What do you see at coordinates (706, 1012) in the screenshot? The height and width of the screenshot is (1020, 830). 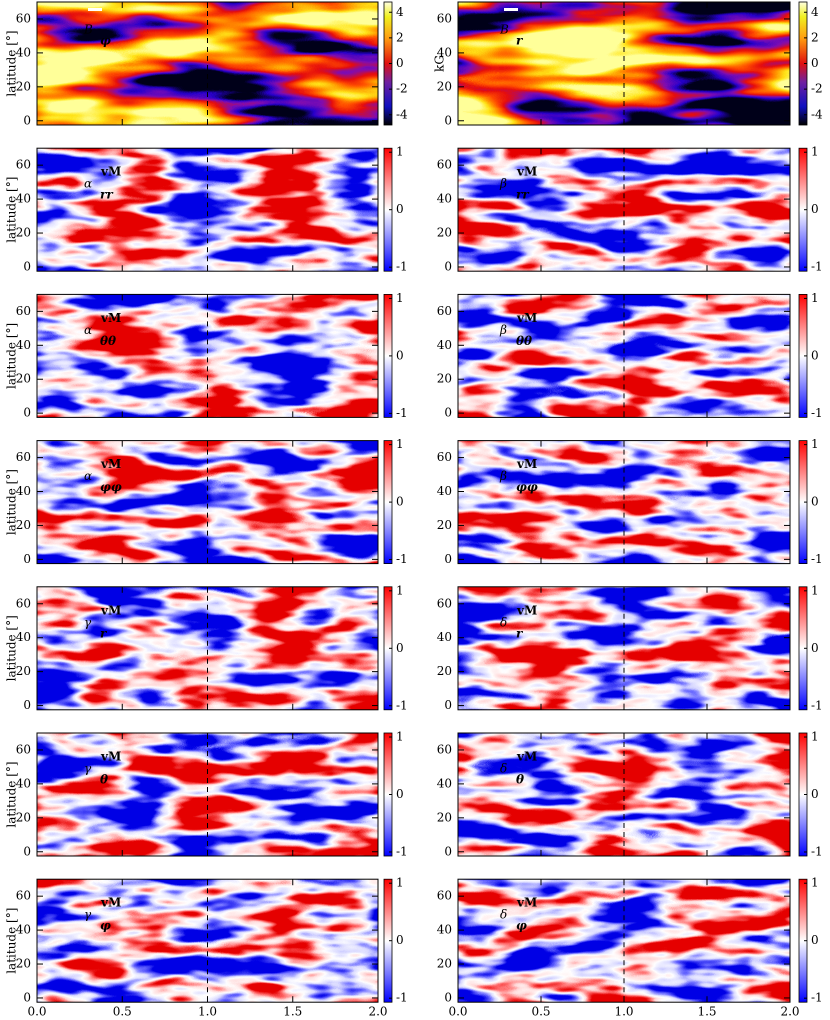 I see `x-tick-label: 1.5` at bounding box center [706, 1012].